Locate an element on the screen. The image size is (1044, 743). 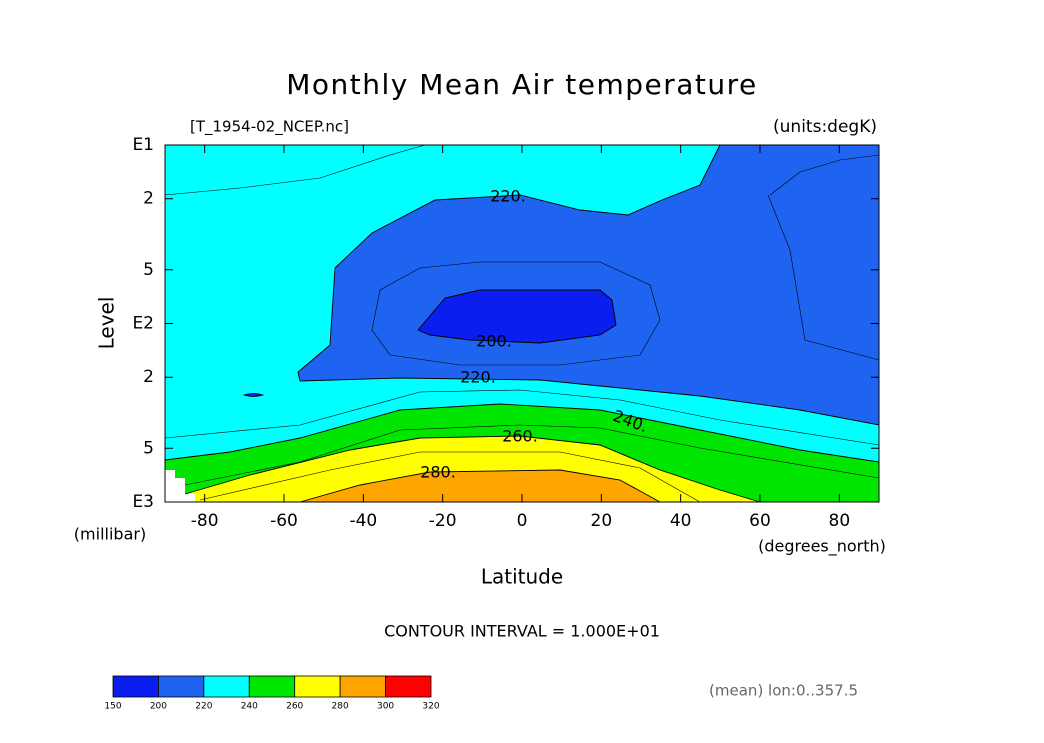
contour-label: 280. is located at coordinates (438, 472).